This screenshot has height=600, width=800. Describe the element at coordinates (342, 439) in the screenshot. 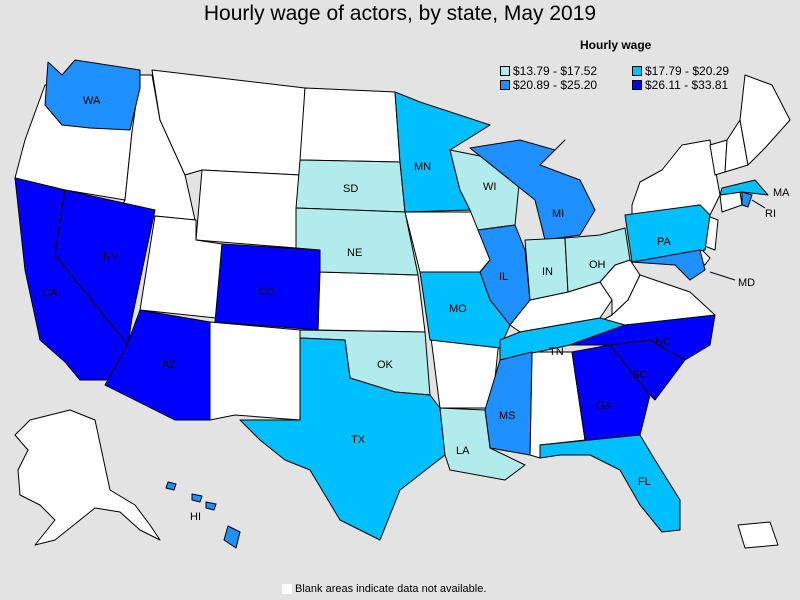

I see `state-tx` at that location.